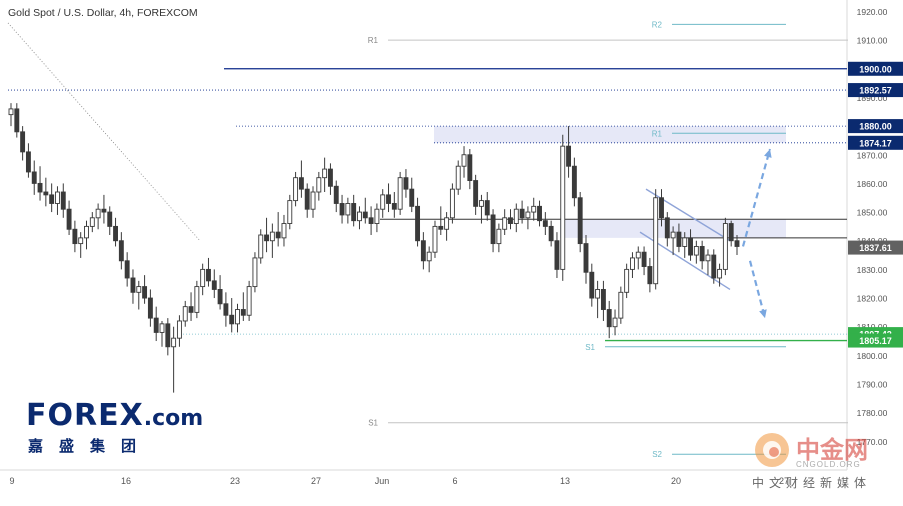  What do you see at coordinates (875, 341) in the screenshot?
I see `price-tag-label: 1805.17` at bounding box center [875, 341].